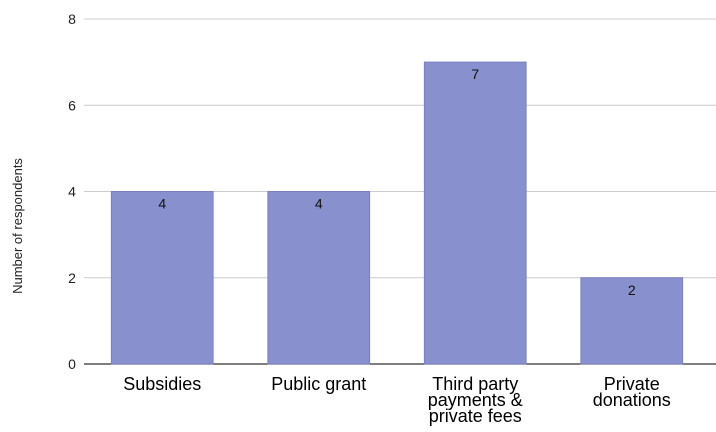  I want to click on y-tick-label: 6, so click(72, 105).